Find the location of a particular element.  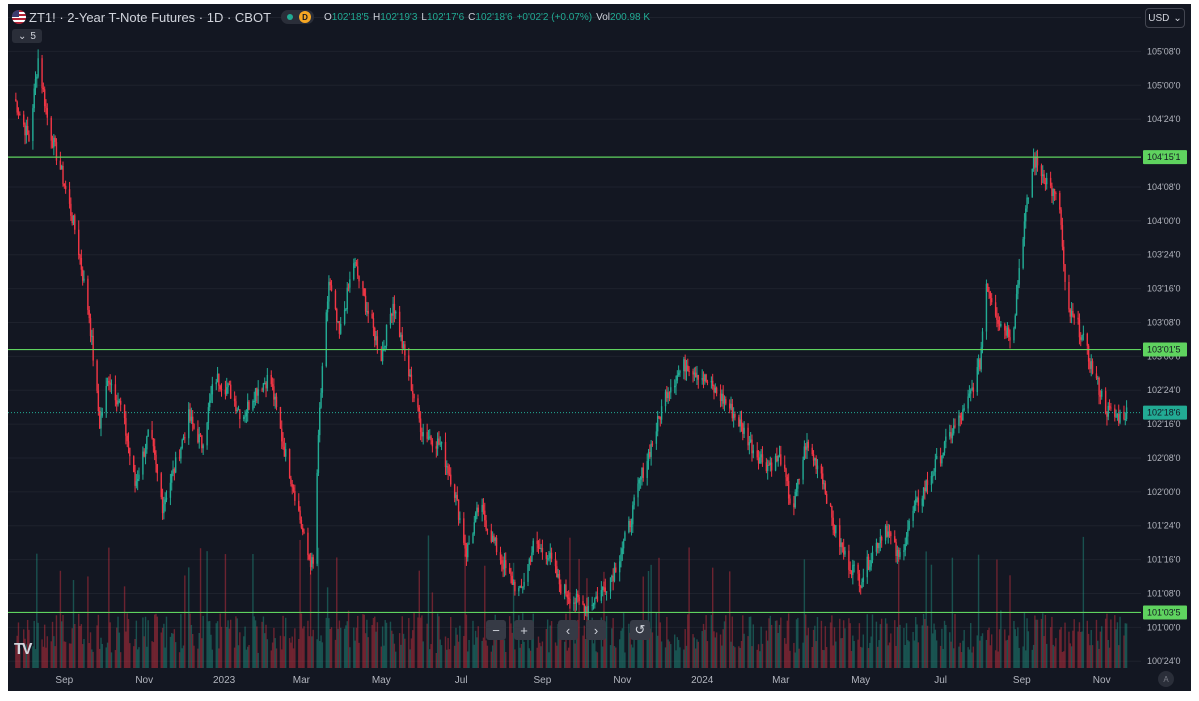

price-tick-label: 104'08'0 is located at coordinates (1163, 187).